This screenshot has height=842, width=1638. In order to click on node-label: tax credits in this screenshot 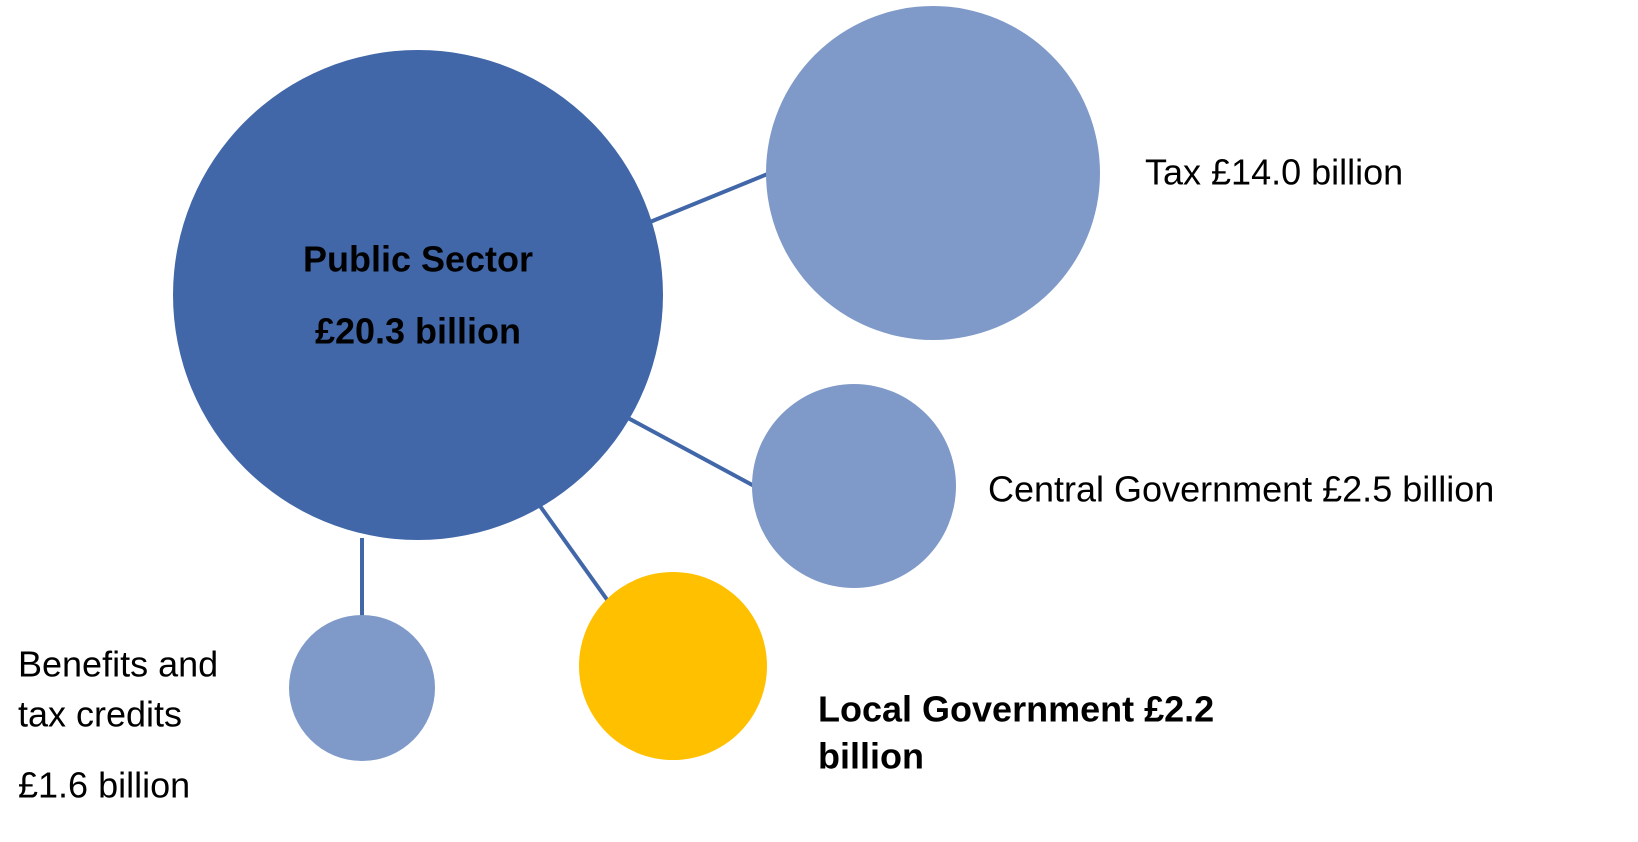, I will do `click(100, 714)`.